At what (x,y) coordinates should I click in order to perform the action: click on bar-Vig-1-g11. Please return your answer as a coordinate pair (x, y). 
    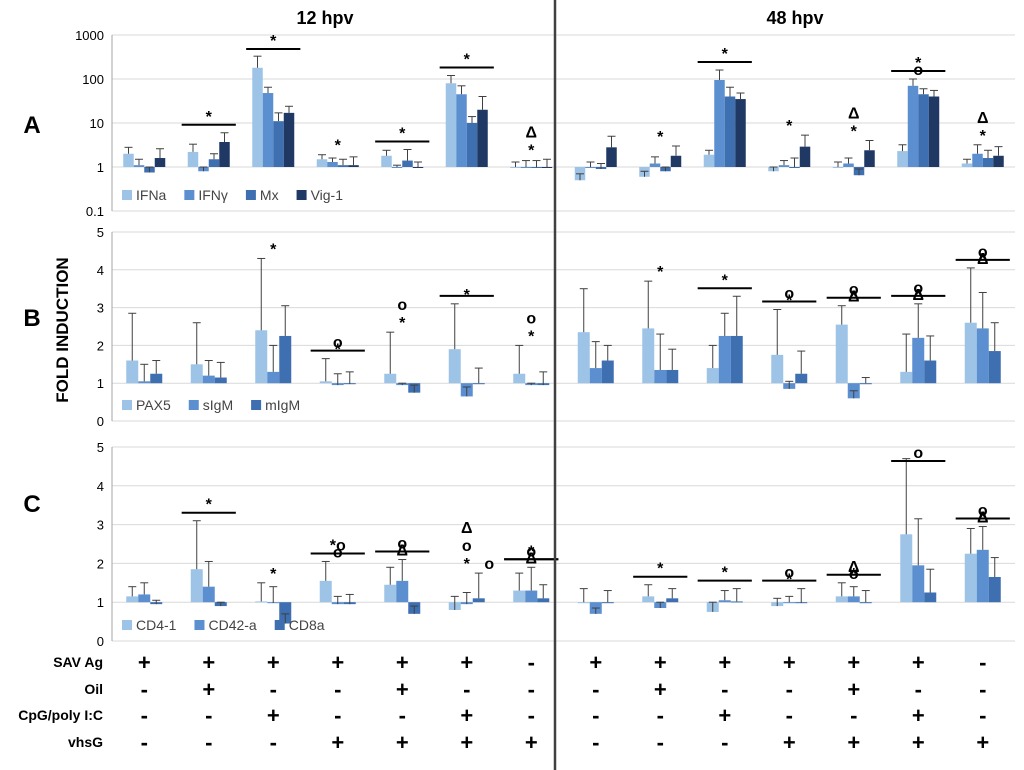
    Looking at the image, I should click on (805, 156).